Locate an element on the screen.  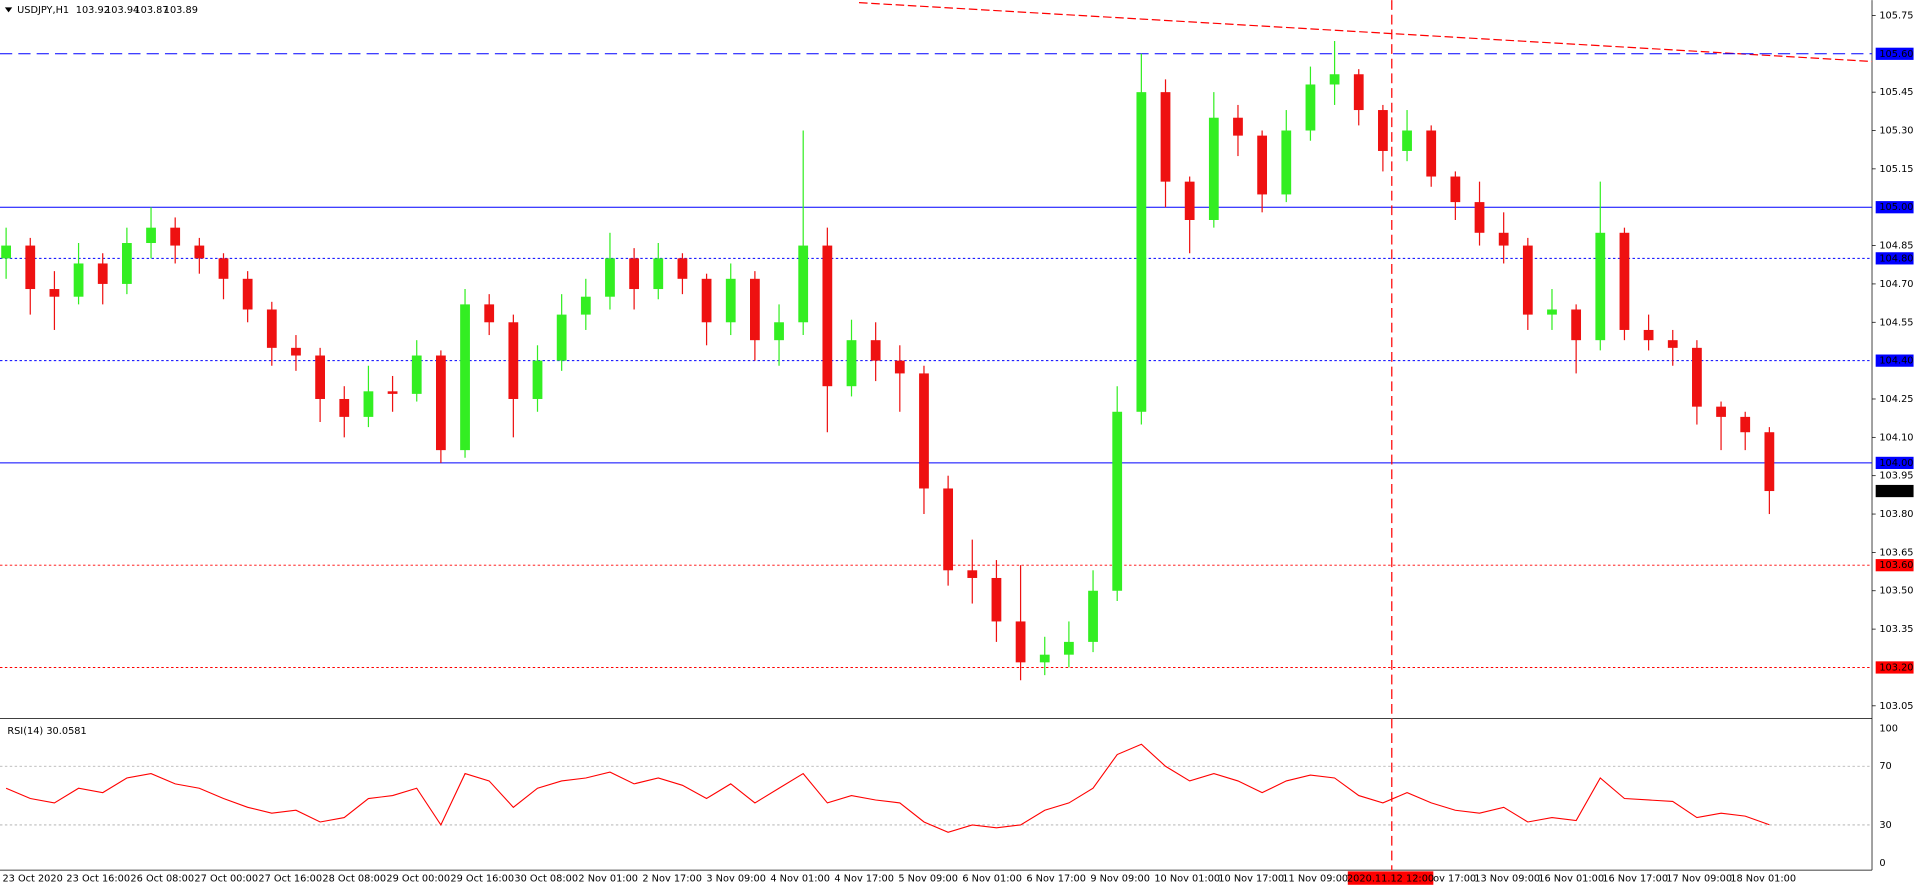
y-tick-label: 103.35 is located at coordinates (1896, 629).